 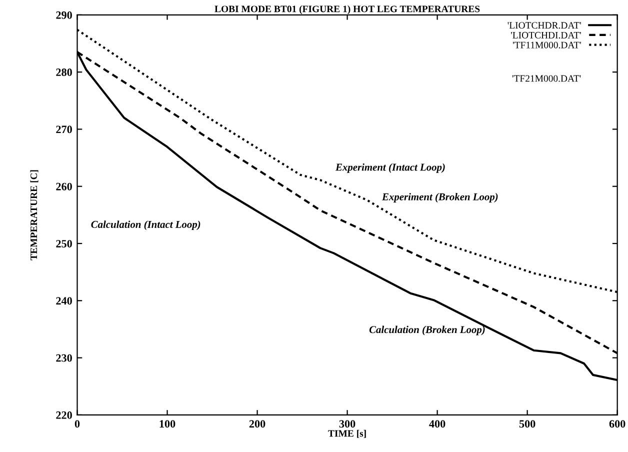 I want to click on annotation: Experiment (Intact Loop), so click(x=390, y=168).